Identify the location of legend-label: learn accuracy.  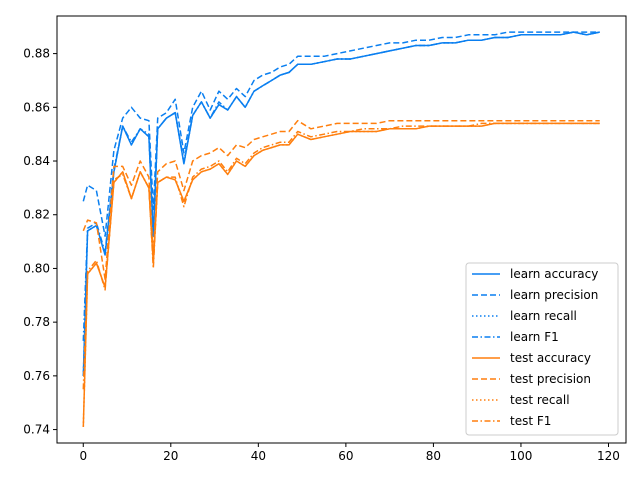
(554, 274).